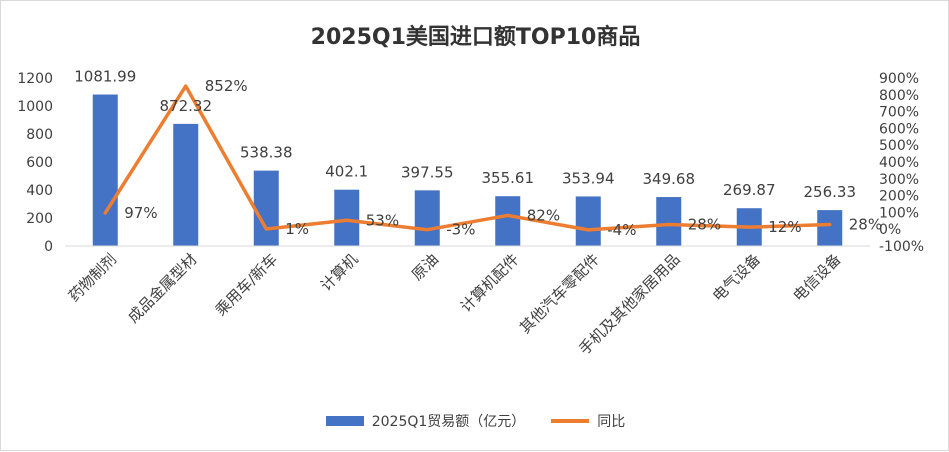  I want to click on bar-data-label: 355.61, so click(508, 178).